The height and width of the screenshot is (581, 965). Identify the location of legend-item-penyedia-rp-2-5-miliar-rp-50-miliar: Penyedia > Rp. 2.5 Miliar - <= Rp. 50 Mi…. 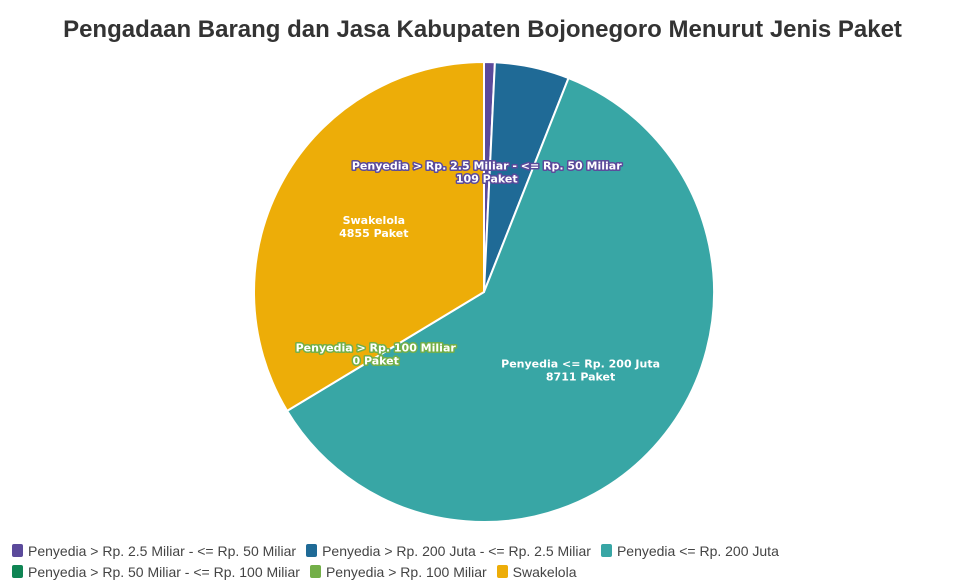
(154, 550).